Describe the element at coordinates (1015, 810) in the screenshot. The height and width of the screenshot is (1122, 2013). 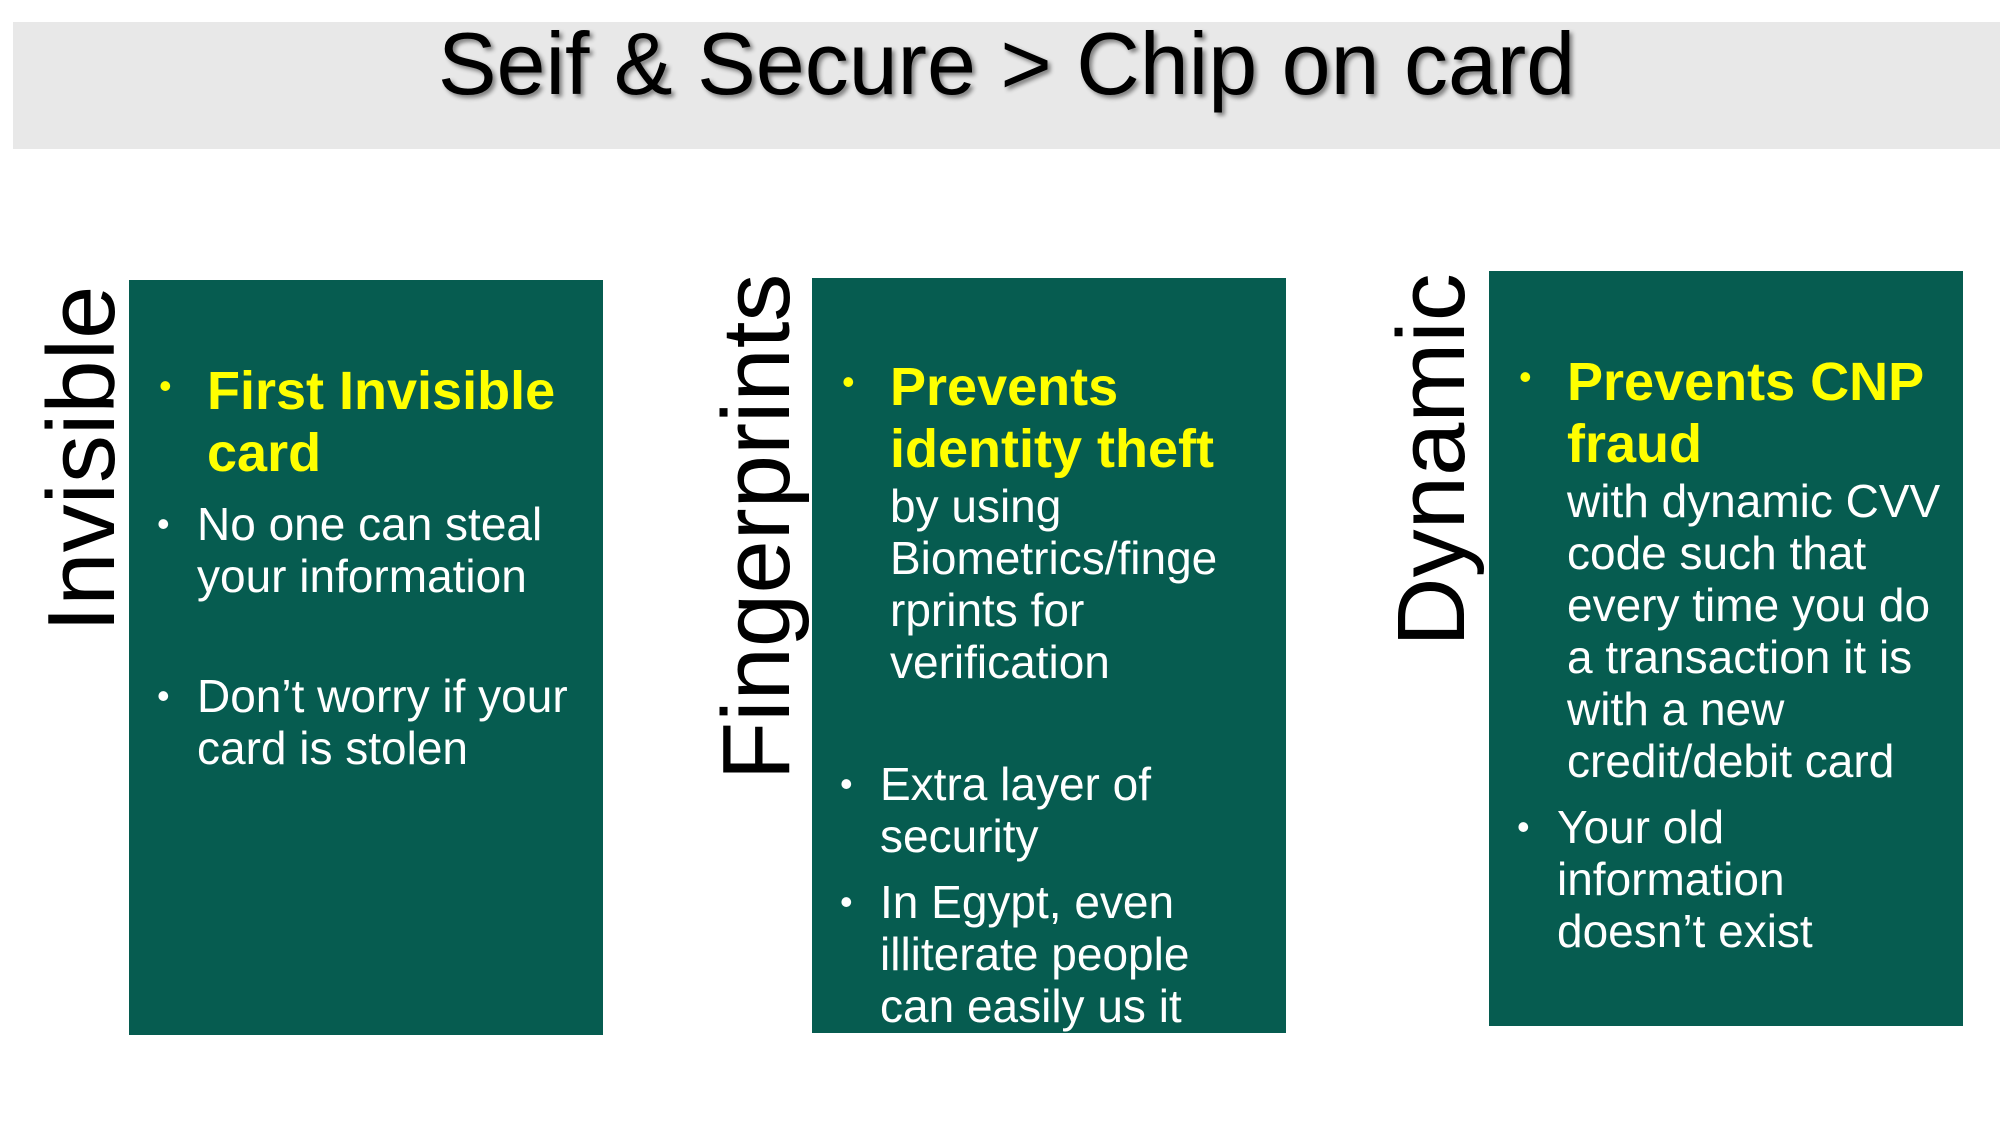
I see `item-text: Extra layer of security` at that location.